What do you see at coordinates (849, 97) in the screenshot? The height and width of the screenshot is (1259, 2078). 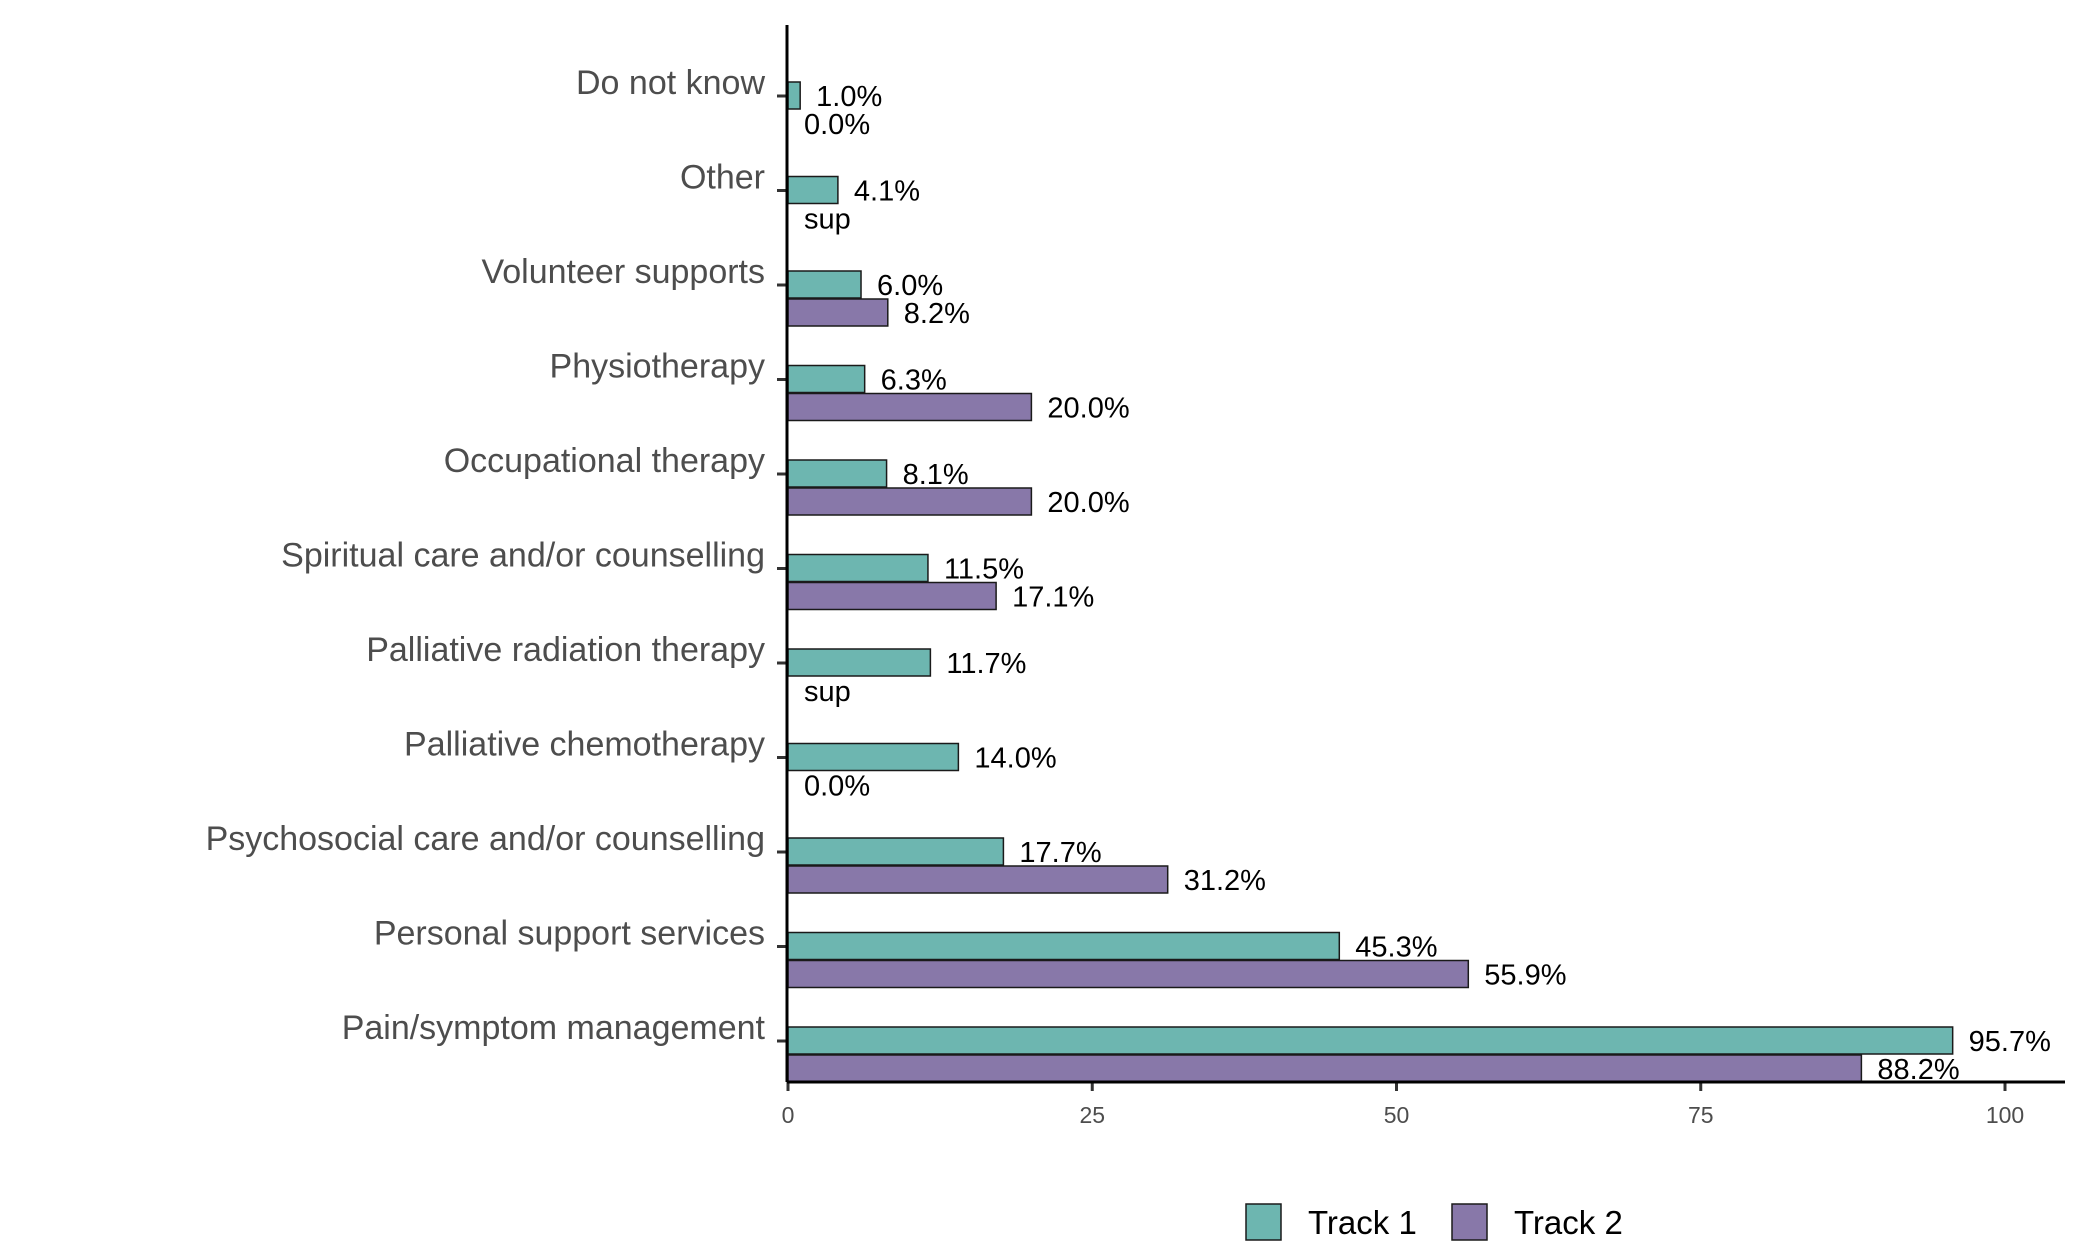 I see `value-label-track-1: 1.0%` at bounding box center [849, 97].